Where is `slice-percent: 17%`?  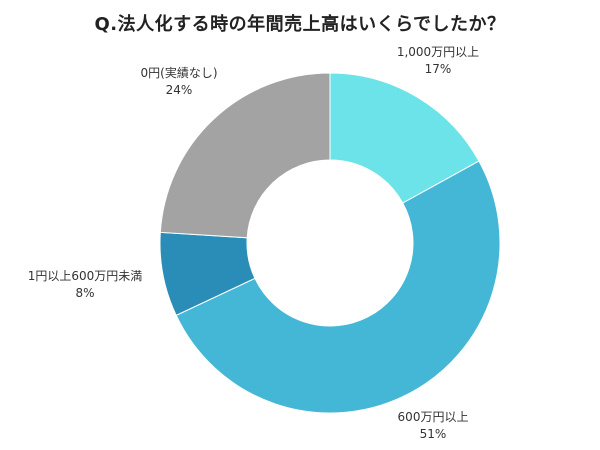 slice-percent: 17% is located at coordinates (438, 69).